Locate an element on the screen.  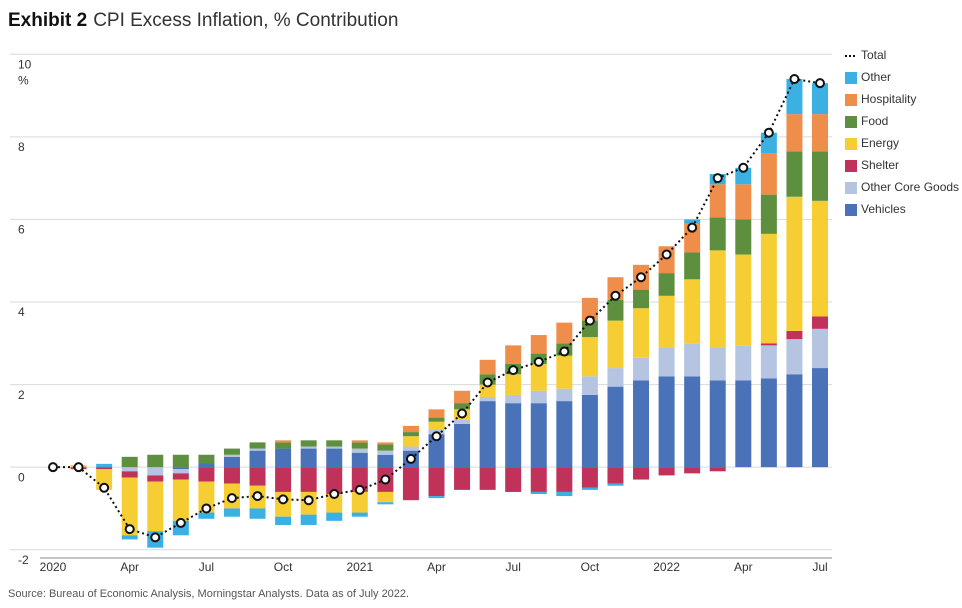
x-tick-label: 2020 is located at coordinates (53, 567).